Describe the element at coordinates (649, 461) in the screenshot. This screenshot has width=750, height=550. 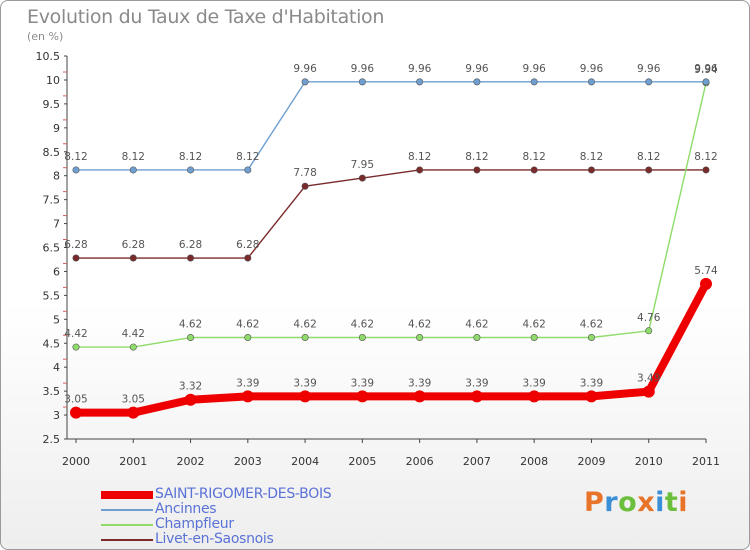
I see `x-tick-label: 2010` at that location.